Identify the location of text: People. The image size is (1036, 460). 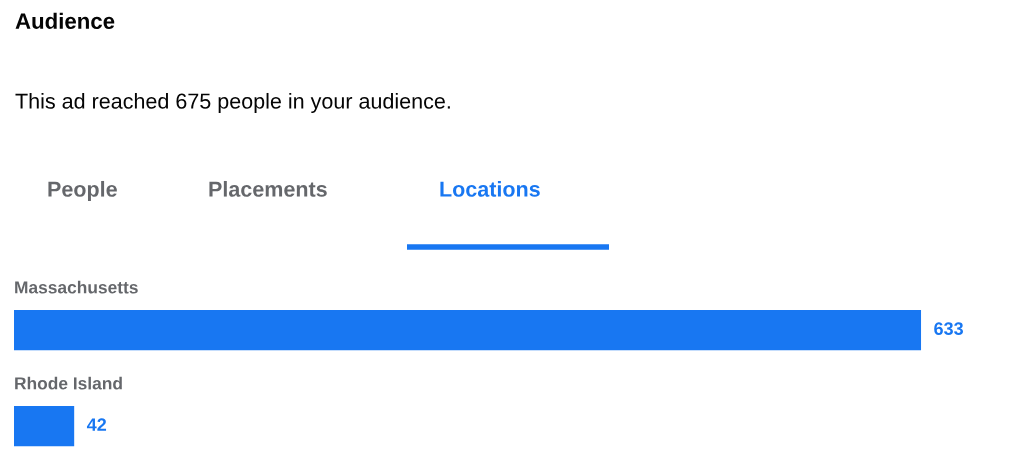
(82, 191).